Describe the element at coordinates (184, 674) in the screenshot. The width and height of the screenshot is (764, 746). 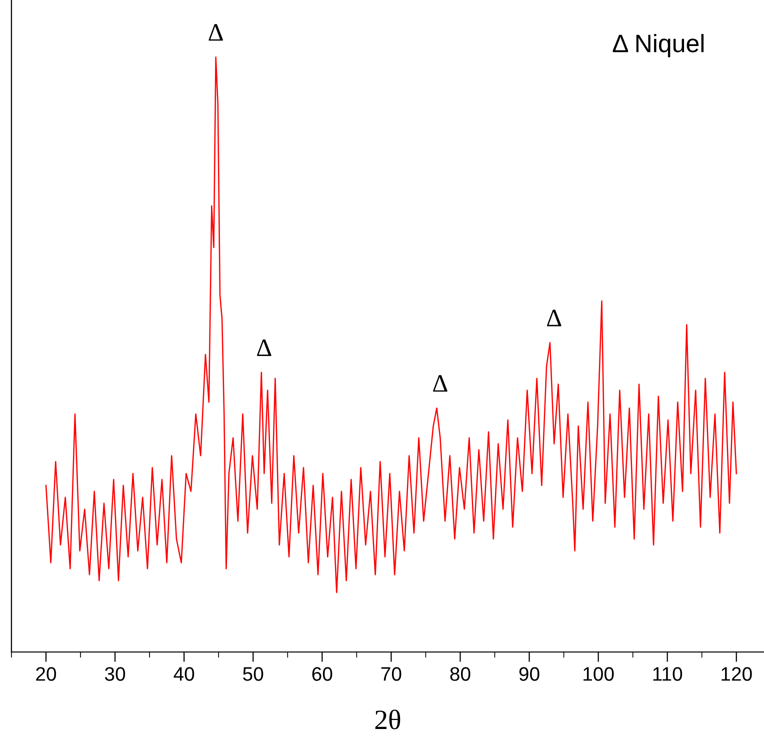
I see `x-tick-label: 40` at that location.